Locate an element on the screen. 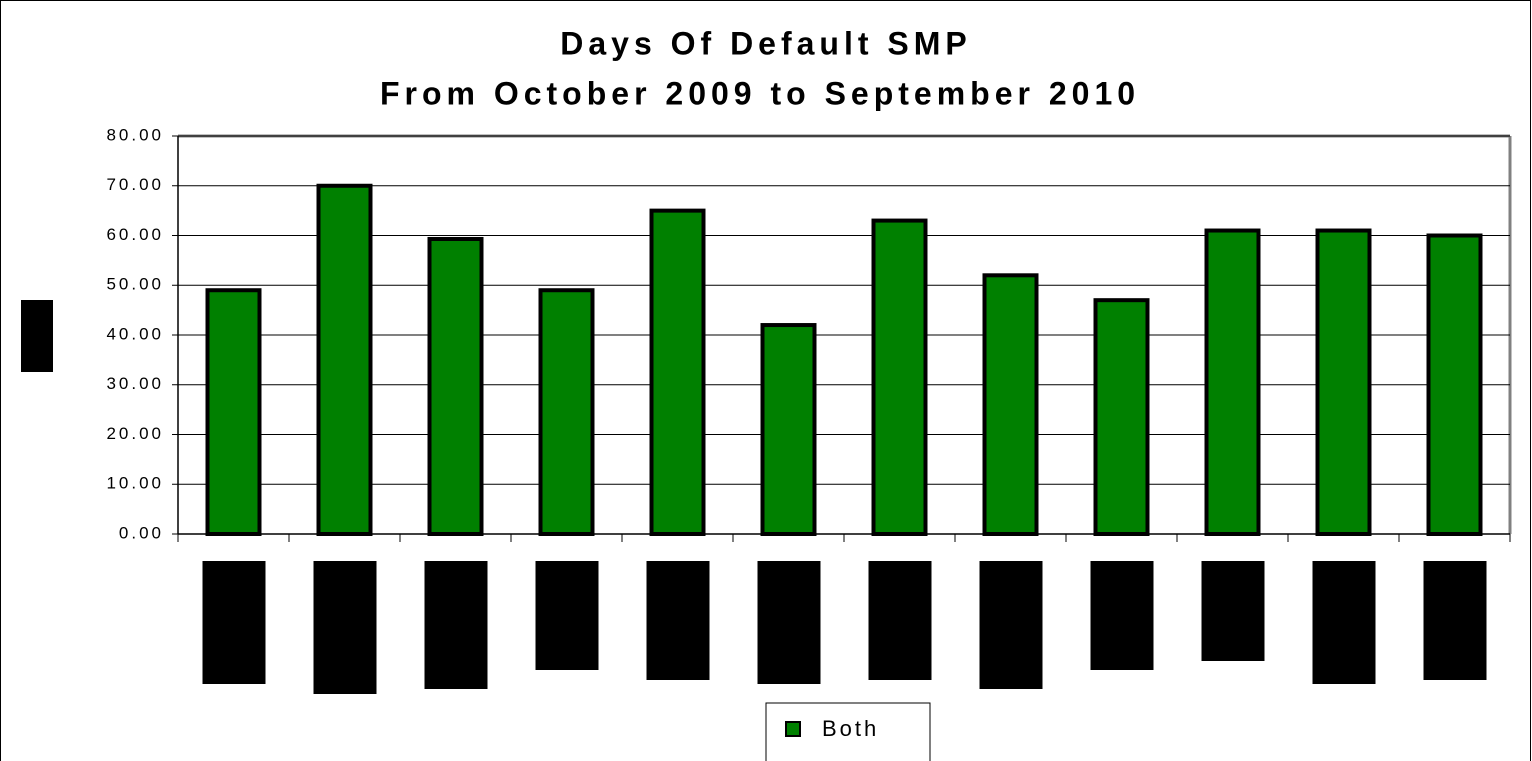 The height and width of the screenshot is (761, 1532). legend-swatch is located at coordinates (793, 729).